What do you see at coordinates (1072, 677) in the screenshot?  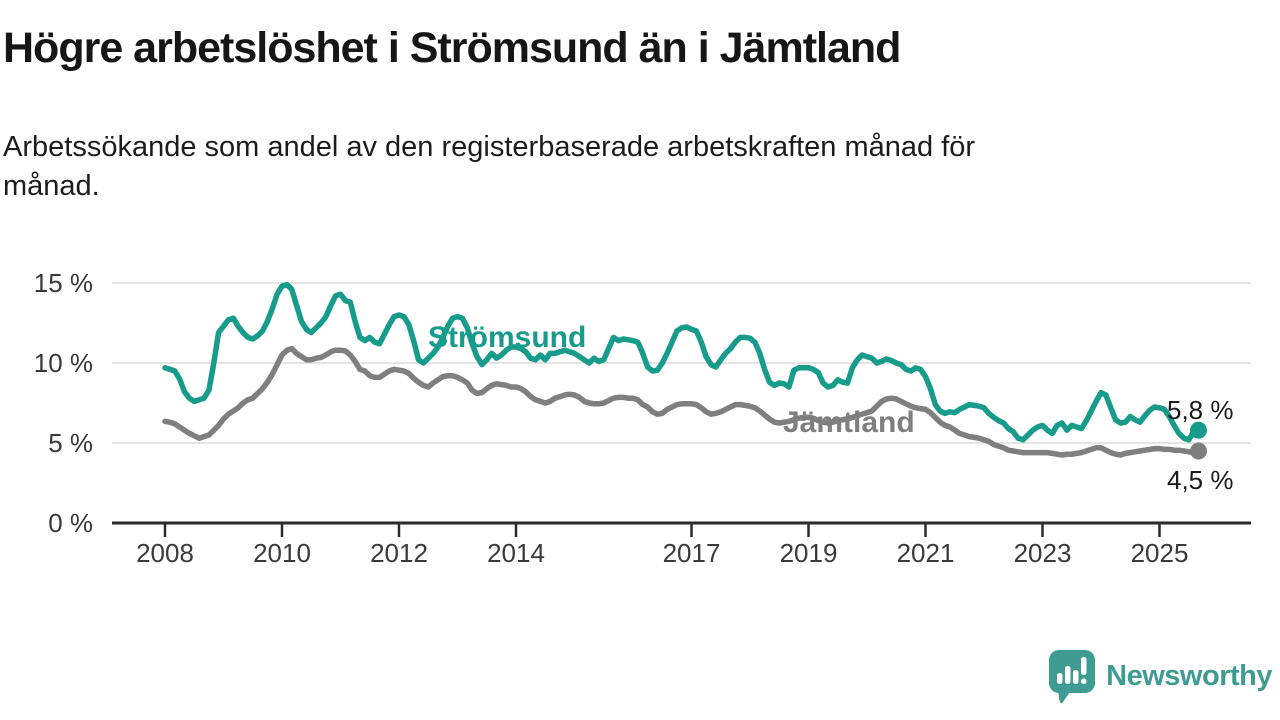 I see `newsworthy-logo-icon` at bounding box center [1072, 677].